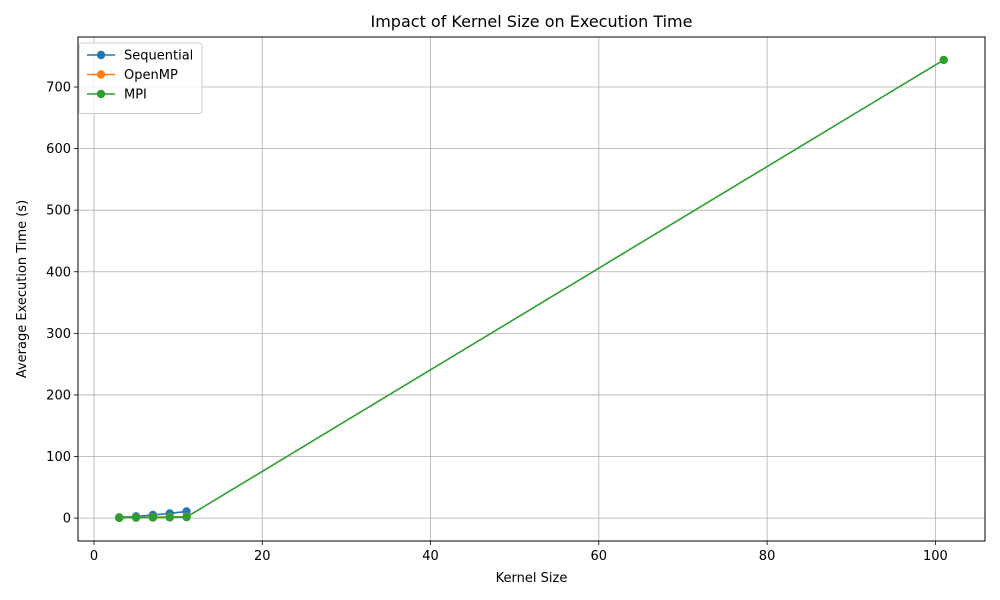  I want to click on x-tick-label: 40, so click(430, 556).